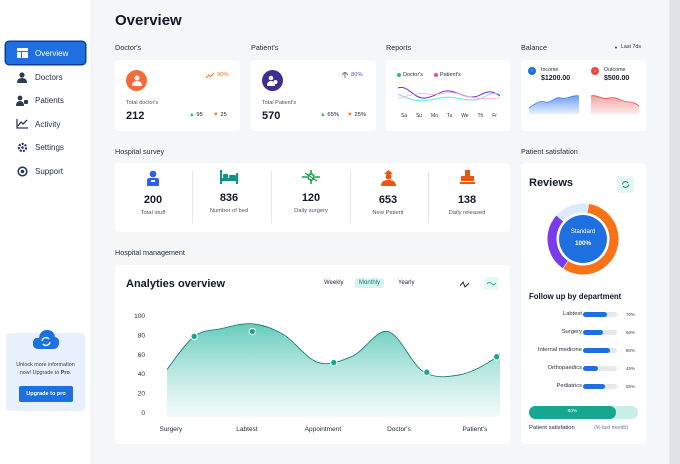 This screenshot has width=680, height=464. Describe the element at coordinates (467, 213) in the screenshot. I see `stat-label: Daily released` at that location.